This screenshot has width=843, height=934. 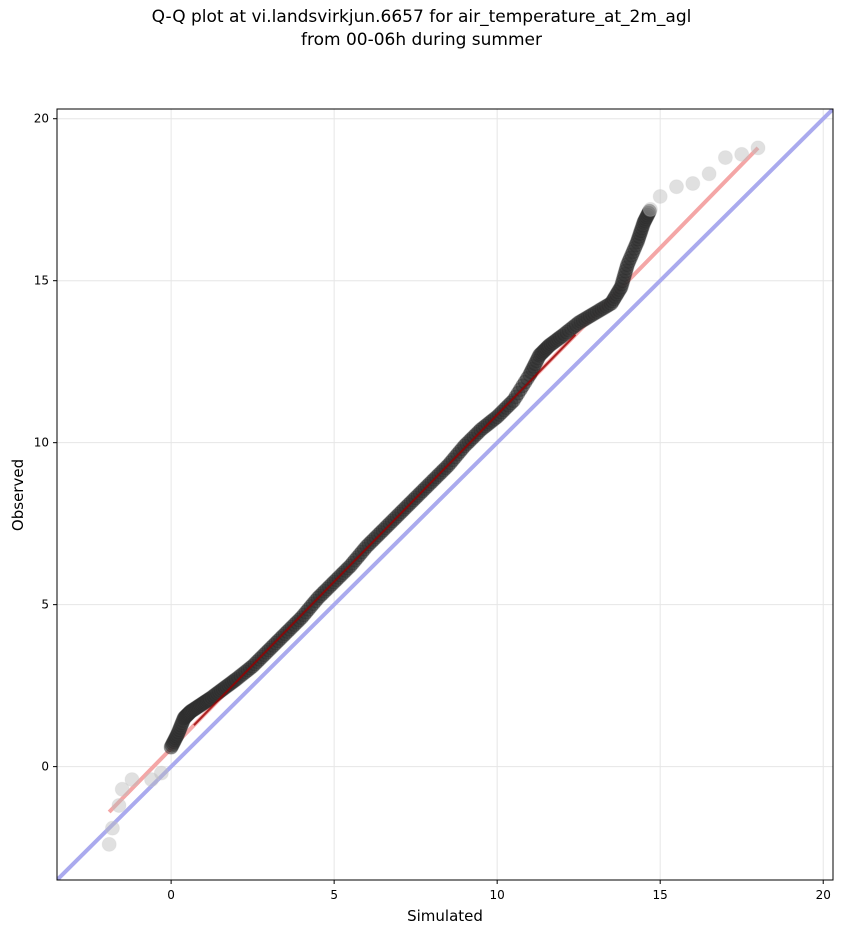 What do you see at coordinates (41, 443) in the screenshot?
I see `y-tick-label: 10` at bounding box center [41, 443].